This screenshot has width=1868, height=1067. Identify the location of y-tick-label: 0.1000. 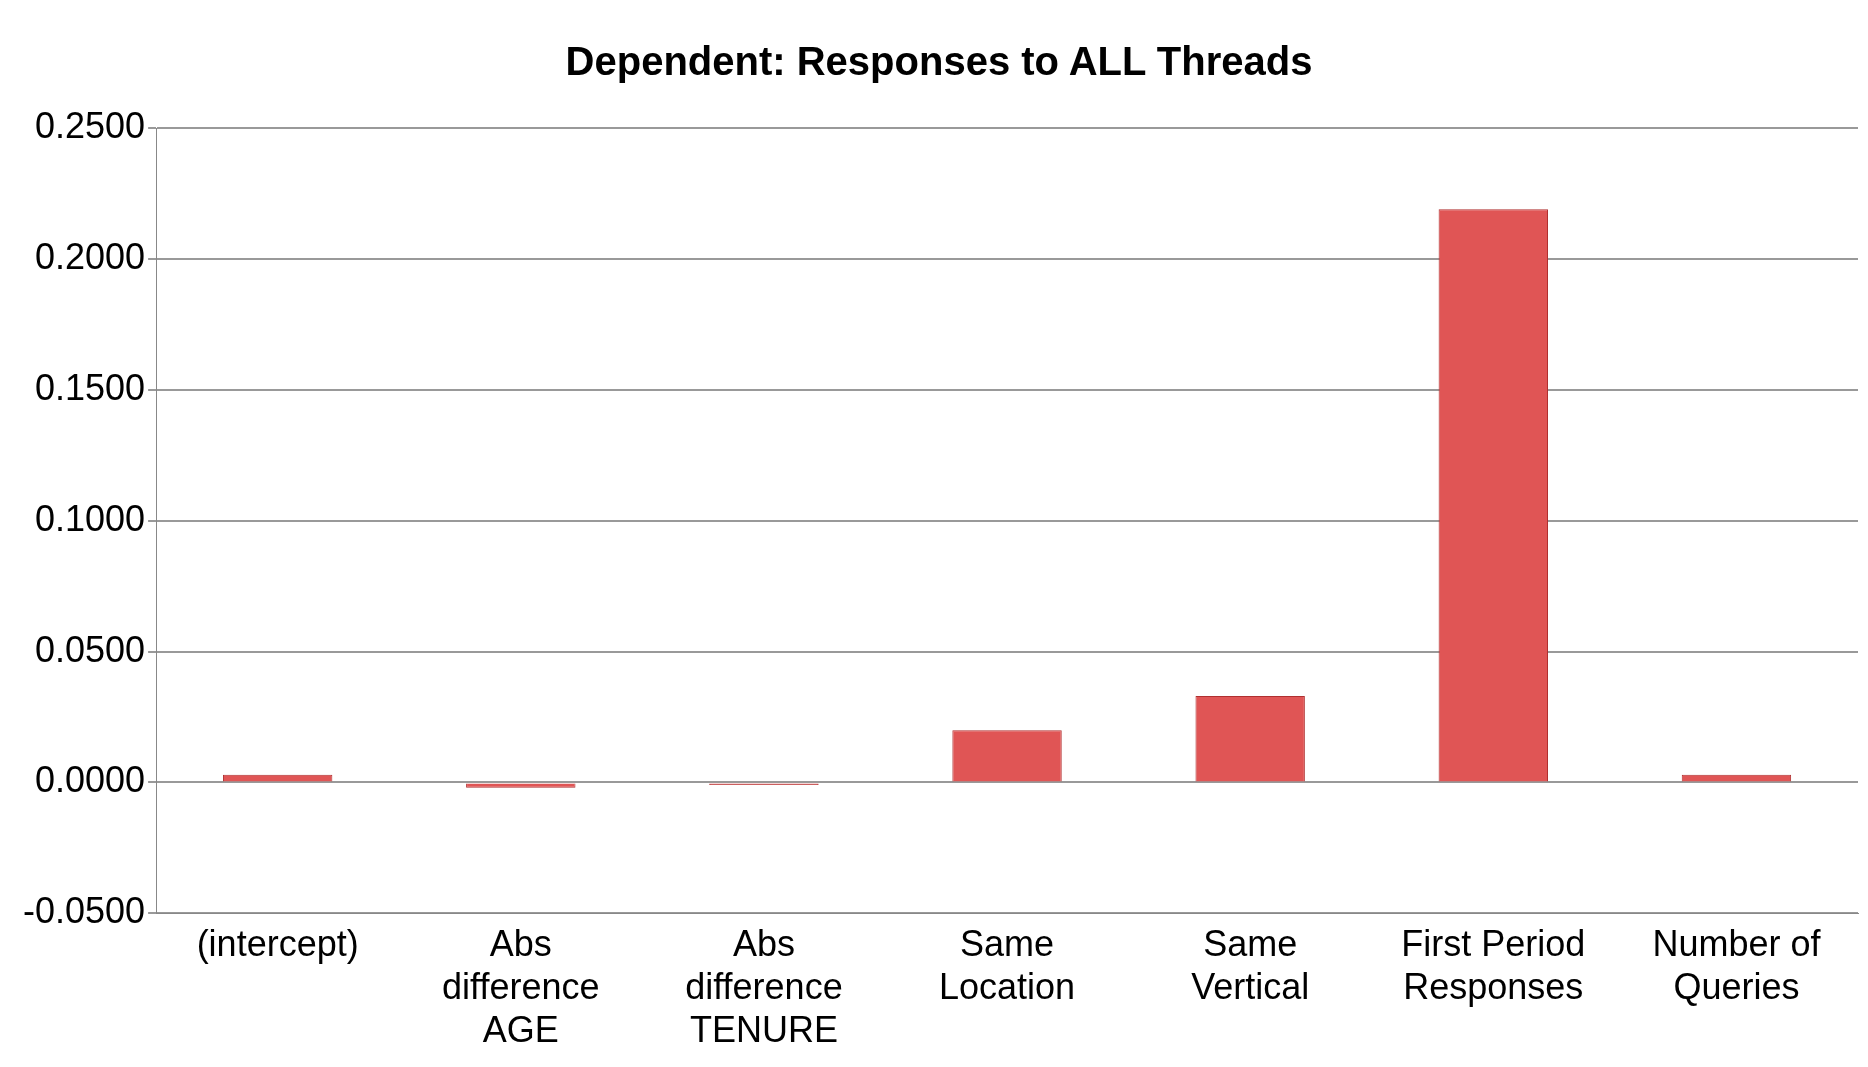
(90, 518).